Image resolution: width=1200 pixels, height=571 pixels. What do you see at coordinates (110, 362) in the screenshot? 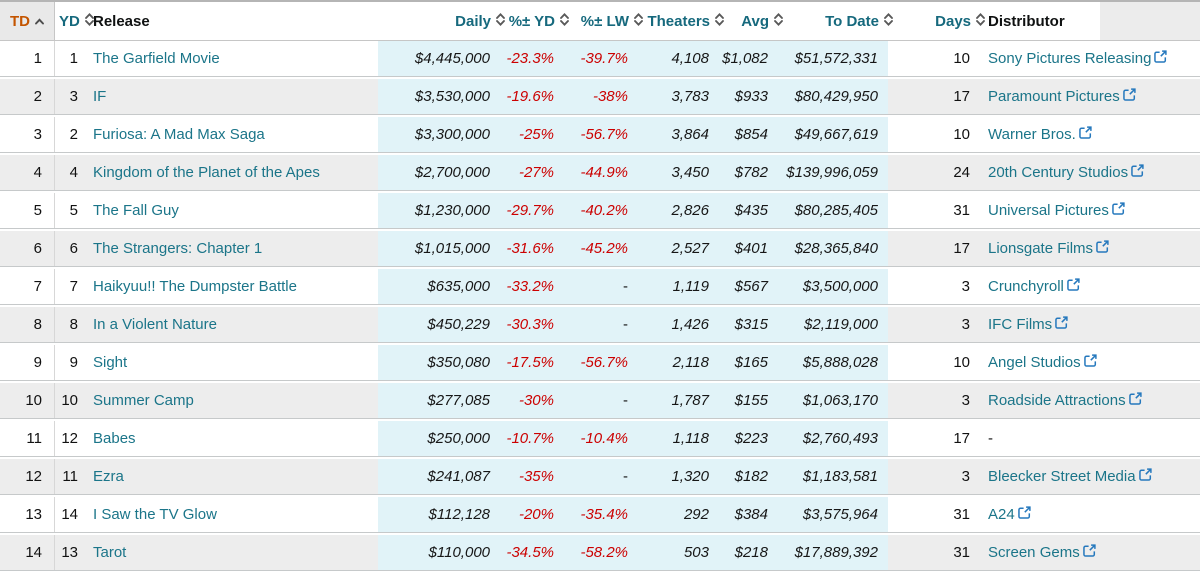
I see `release-link: Sight` at bounding box center [110, 362].